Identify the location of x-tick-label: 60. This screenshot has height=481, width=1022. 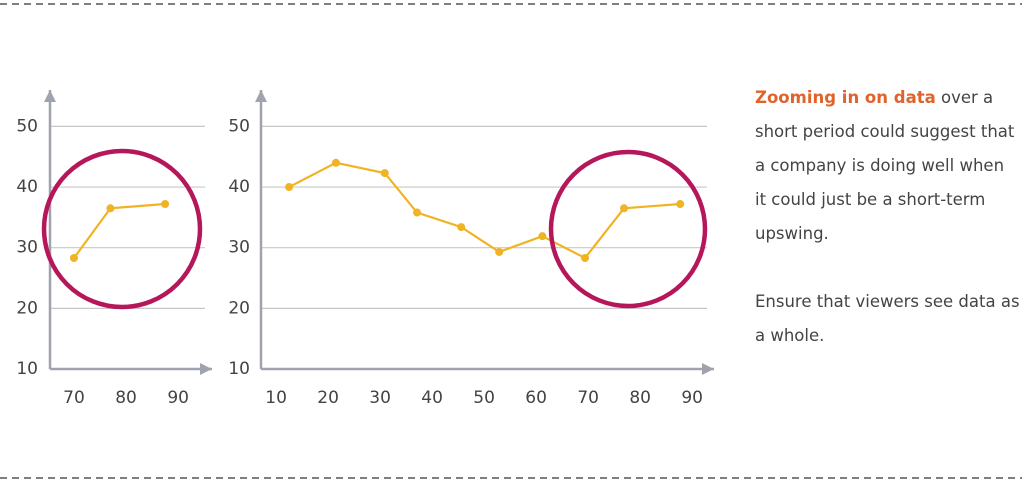
(536, 398).